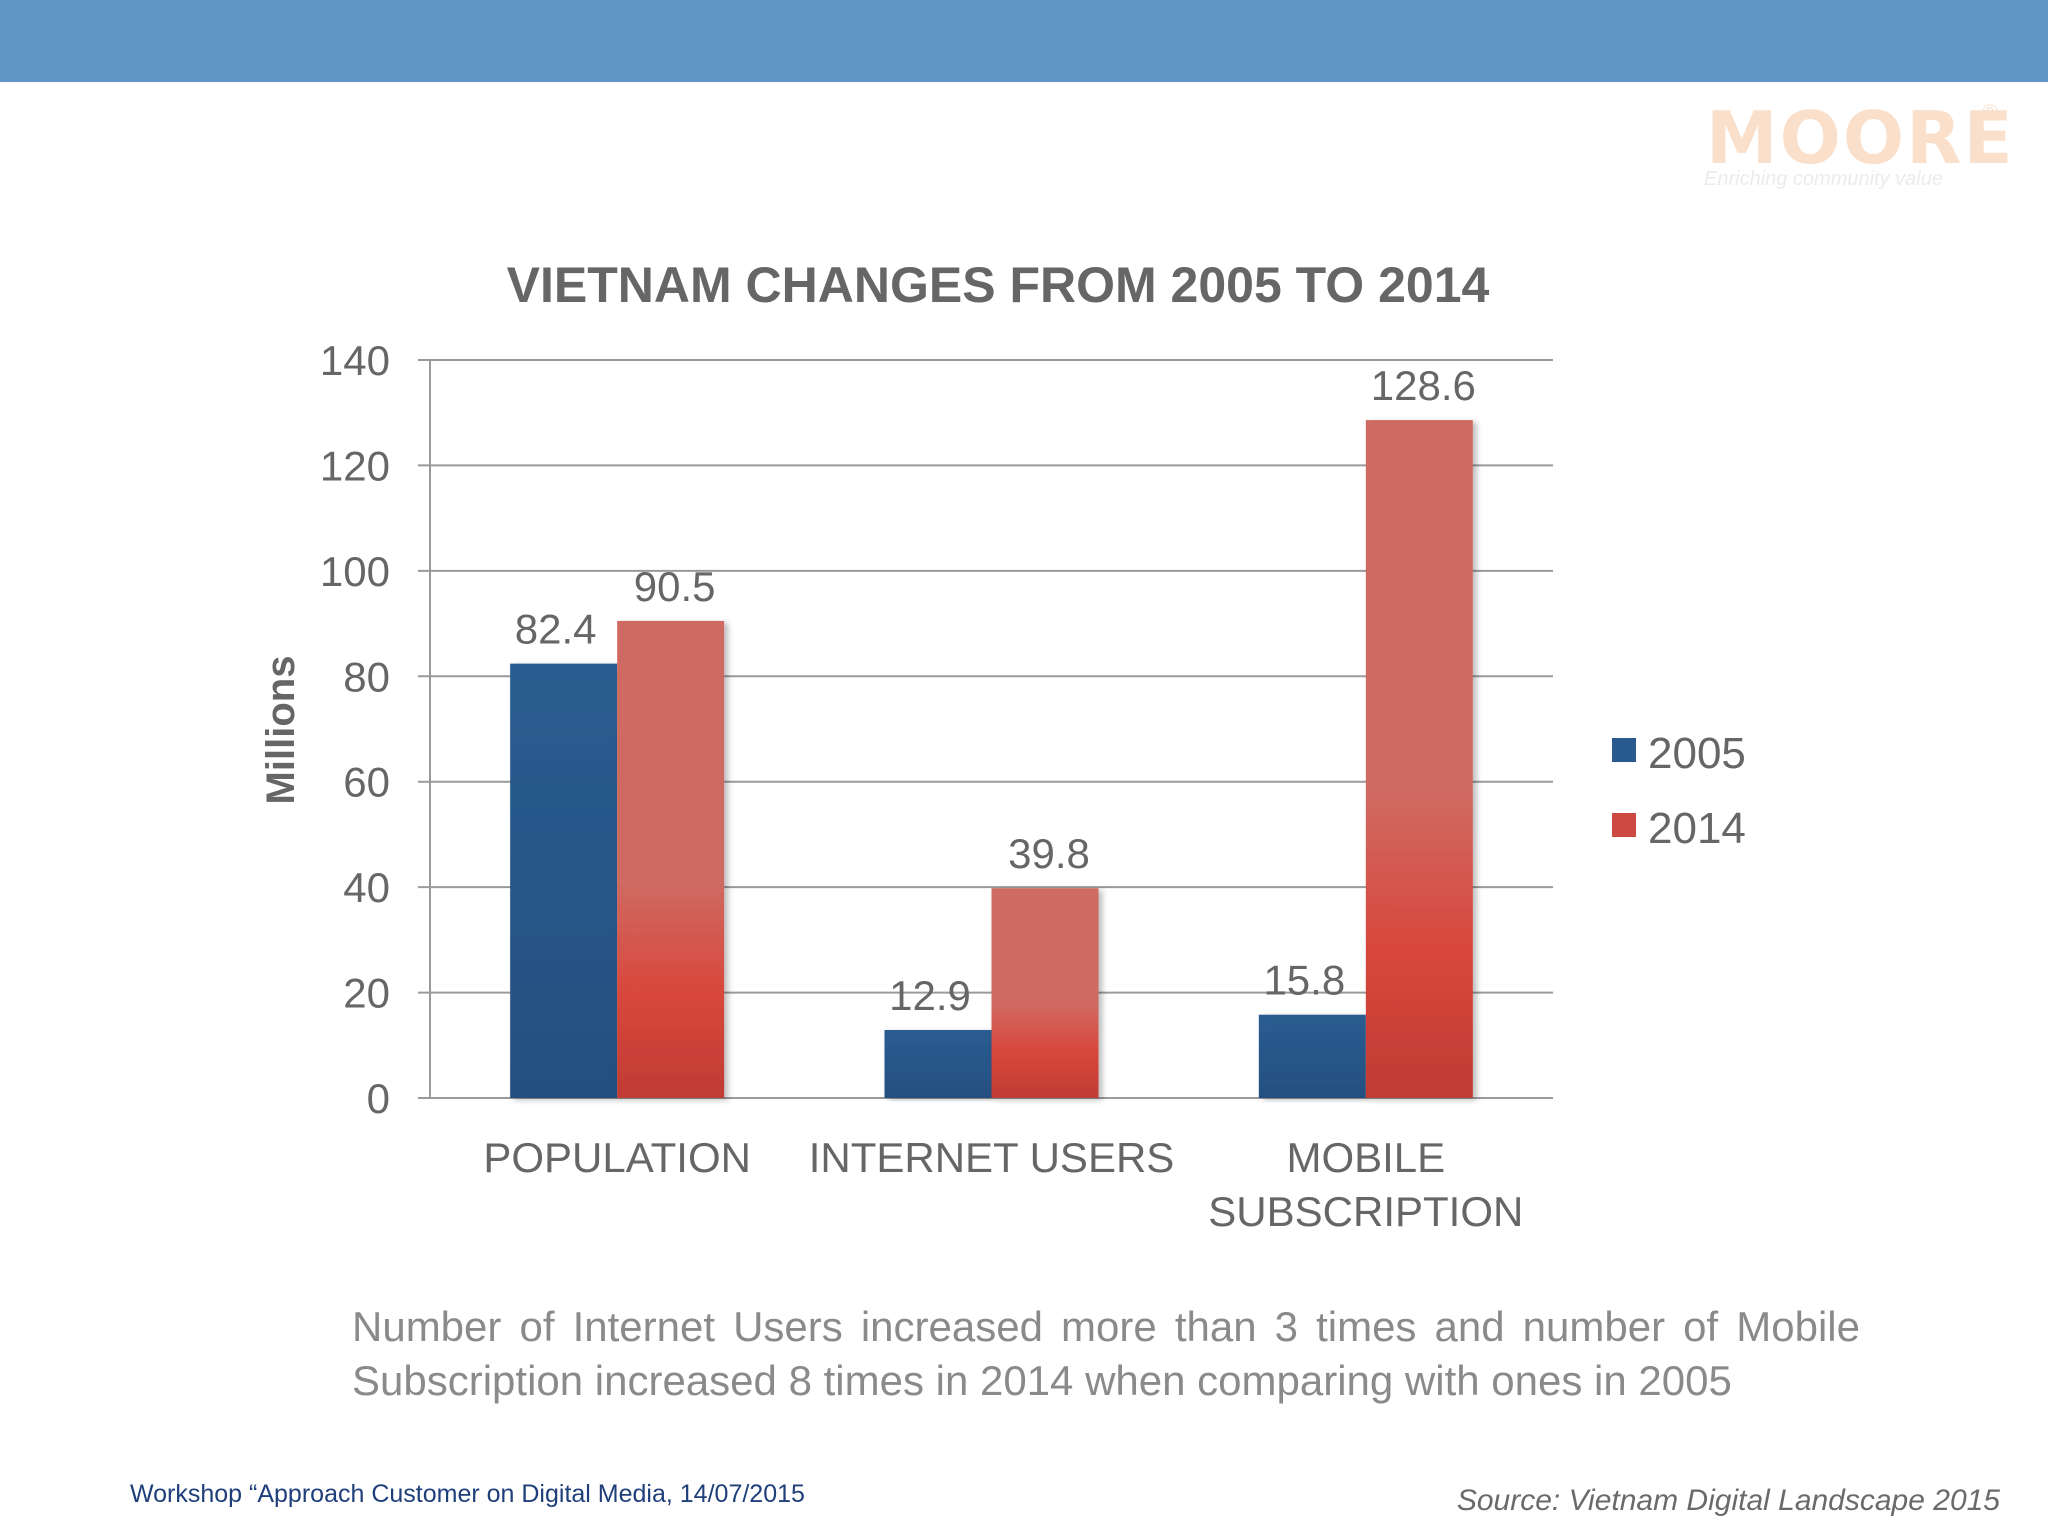  What do you see at coordinates (1024, 41) in the screenshot?
I see `top-banner-bar` at bounding box center [1024, 41].